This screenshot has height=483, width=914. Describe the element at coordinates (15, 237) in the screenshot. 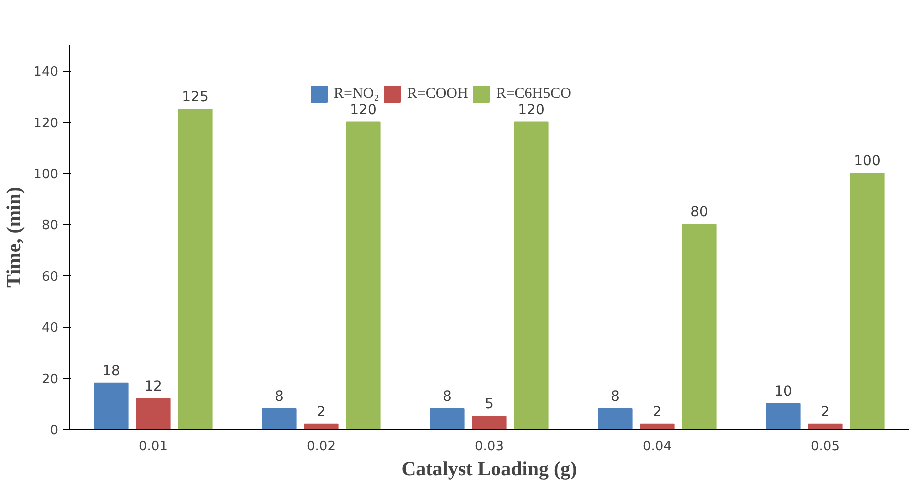

I see `y-axis-title: Time, (min)` at that location.